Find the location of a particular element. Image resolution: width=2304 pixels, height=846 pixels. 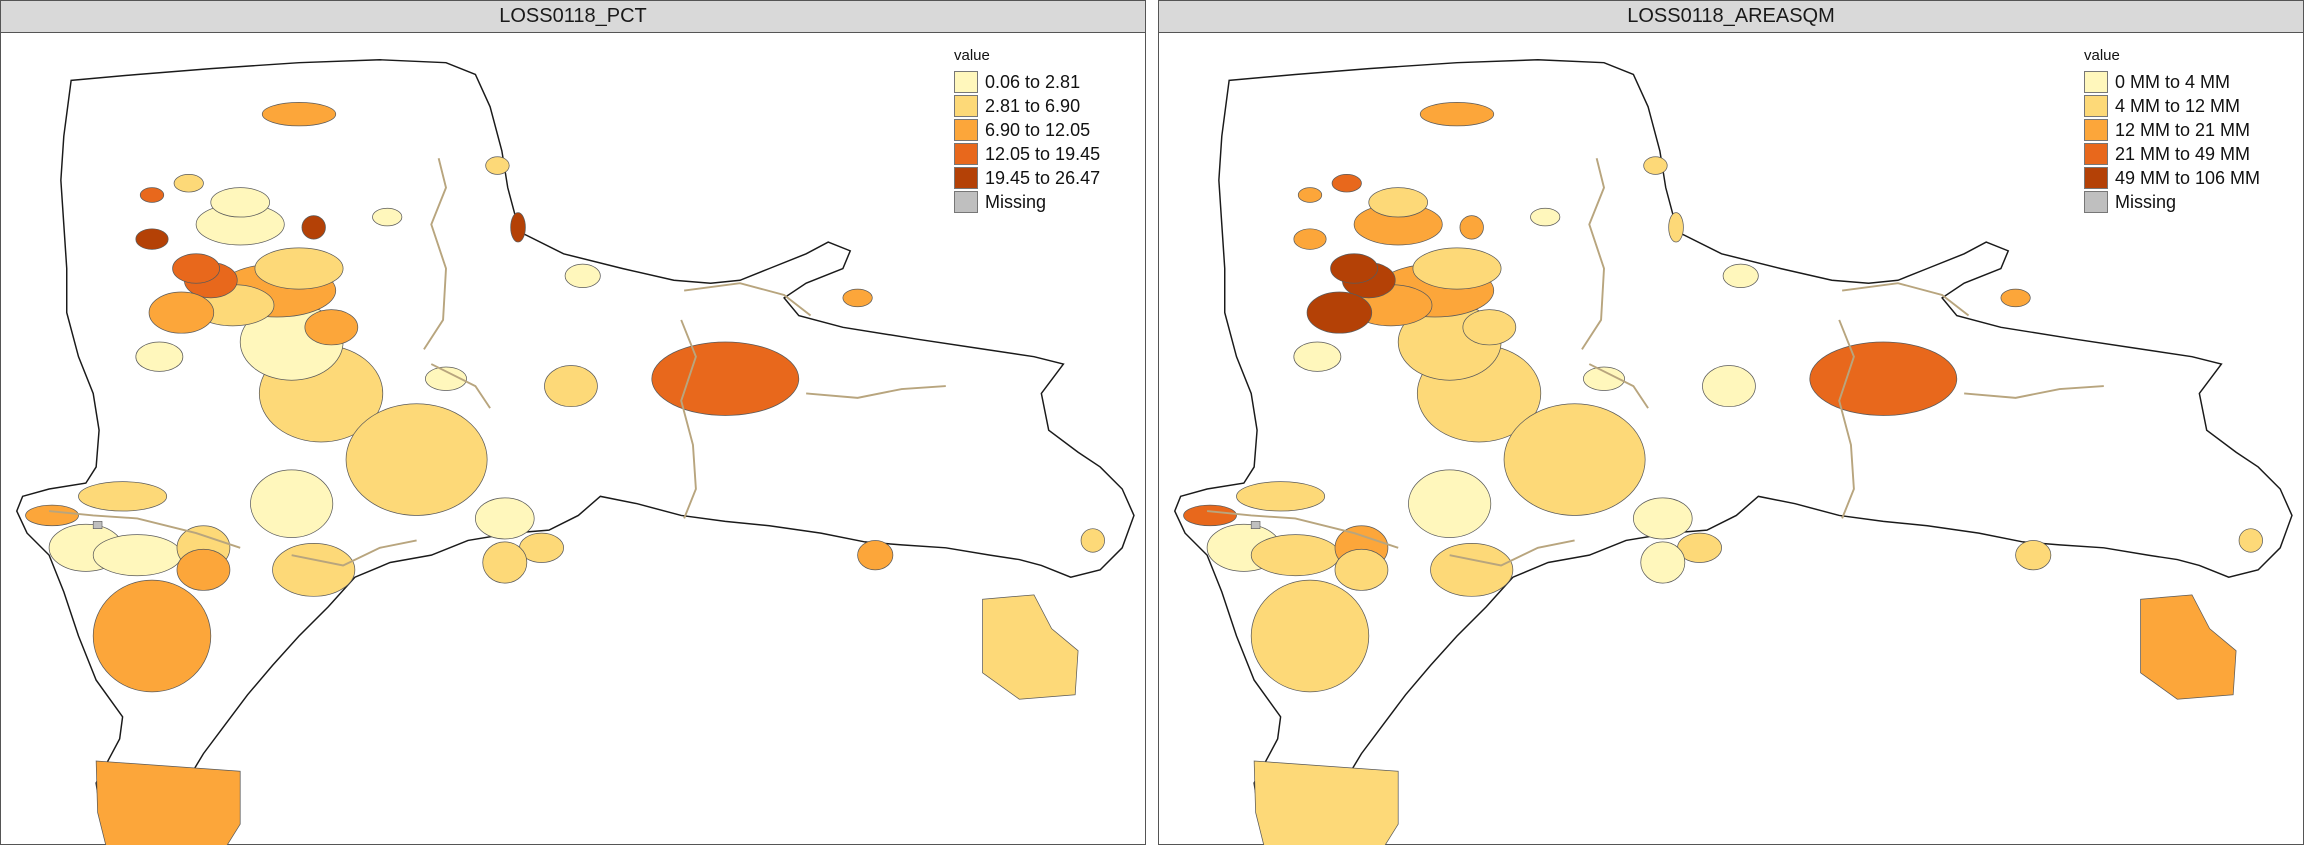

legend-item: 0 MM to 4 MM is located at coordinates (2172, 82).